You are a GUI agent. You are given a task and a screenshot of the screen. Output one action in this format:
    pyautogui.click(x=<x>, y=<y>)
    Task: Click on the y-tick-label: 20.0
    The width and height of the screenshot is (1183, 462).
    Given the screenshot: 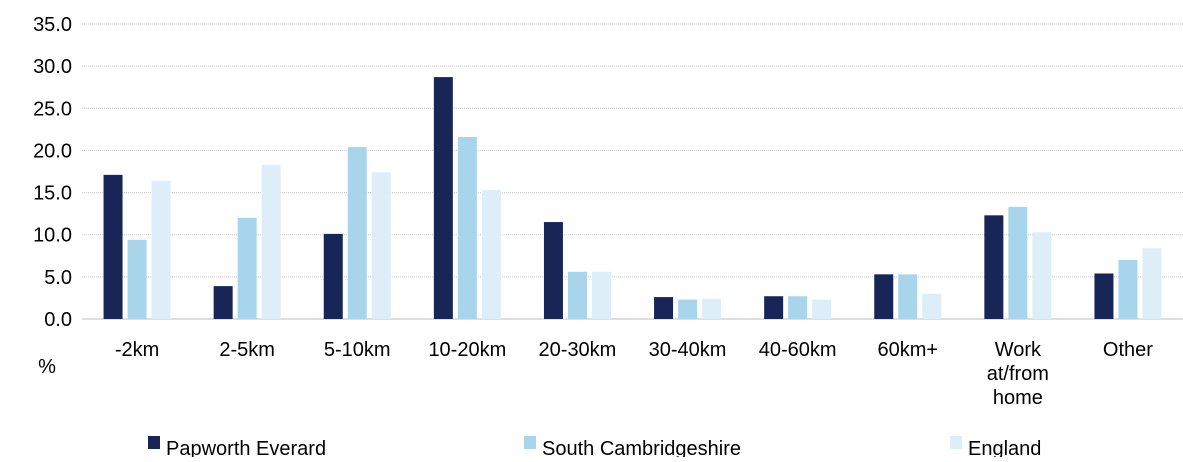 What is the action you would take?
    pyautogui.click(x=52, y=151)
    